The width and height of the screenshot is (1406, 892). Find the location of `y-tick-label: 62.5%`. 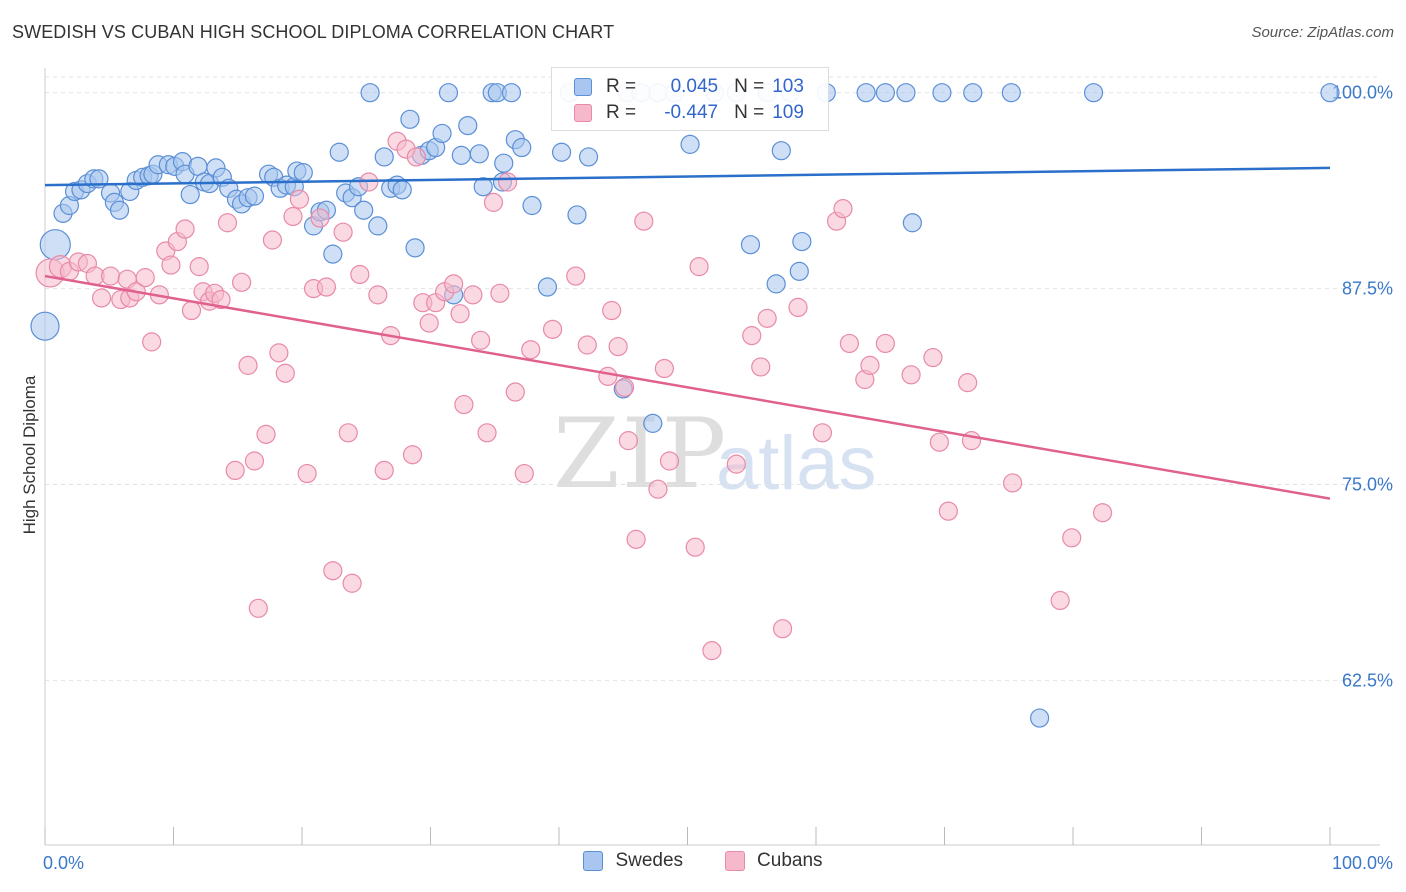

y-tick-label: 62.5% is located at coordinates (1367, 680).